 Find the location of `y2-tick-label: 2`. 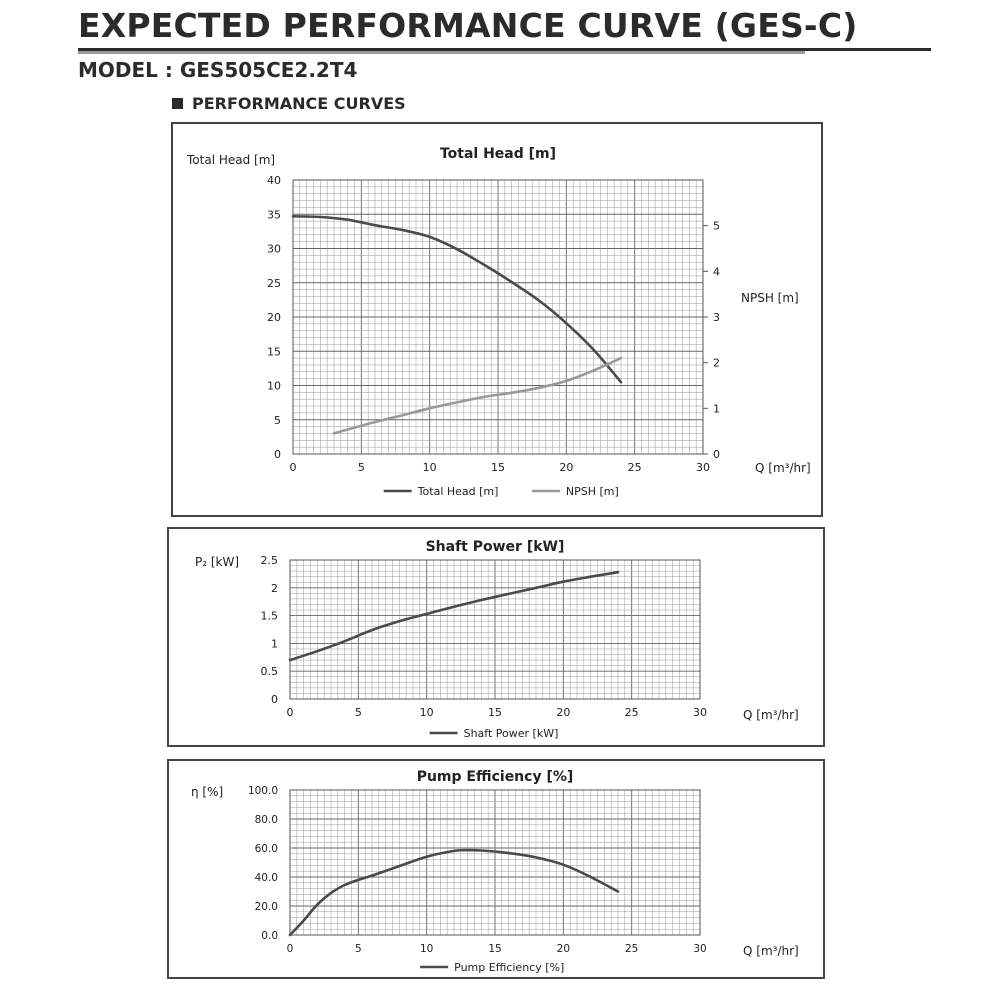

y2-tick-label: 2 is located at coordinates (716, 363).